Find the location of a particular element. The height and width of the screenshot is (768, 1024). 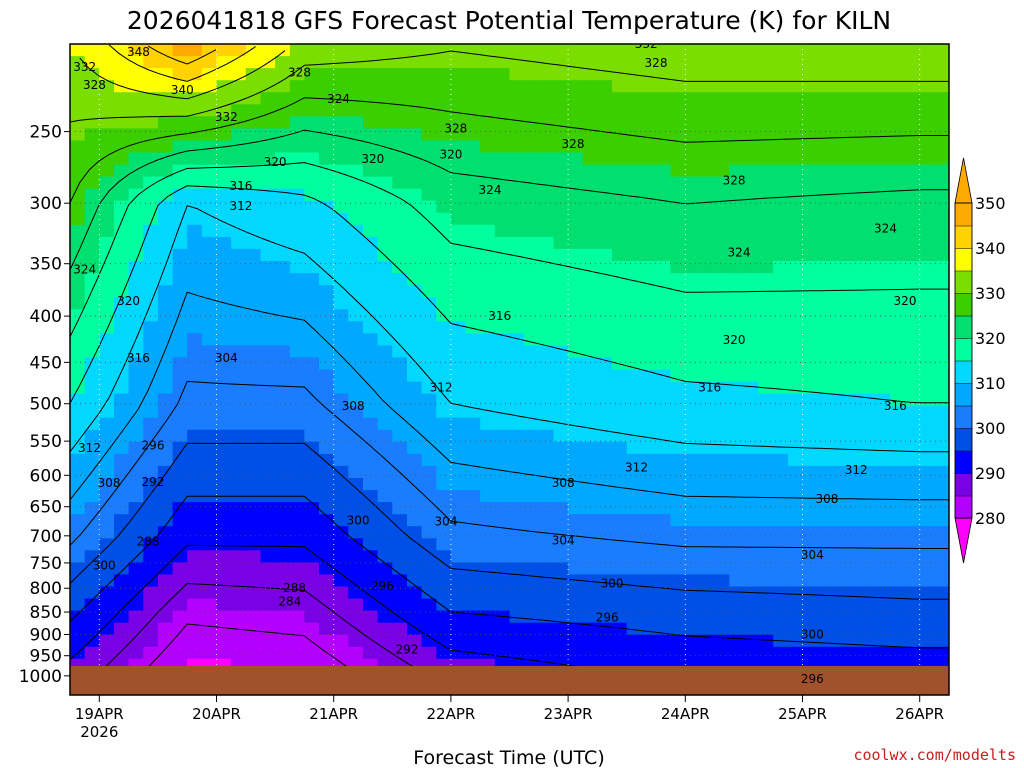

y-tick-label: 750 is located at coordinates (46, 564).